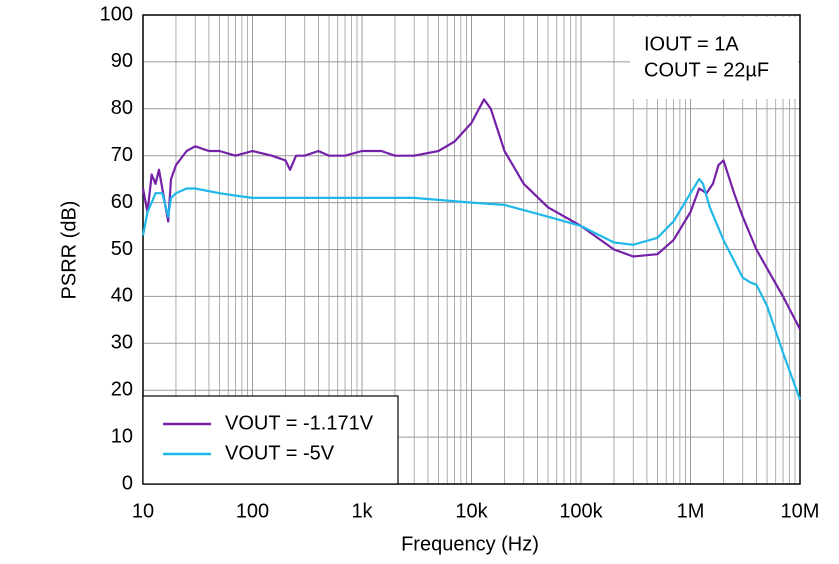 Image resolution: width=839 pixels, height=564 pixels. Describe the element at coordinates (270, 440) in the screenshot. I see `legend-box` at that location.